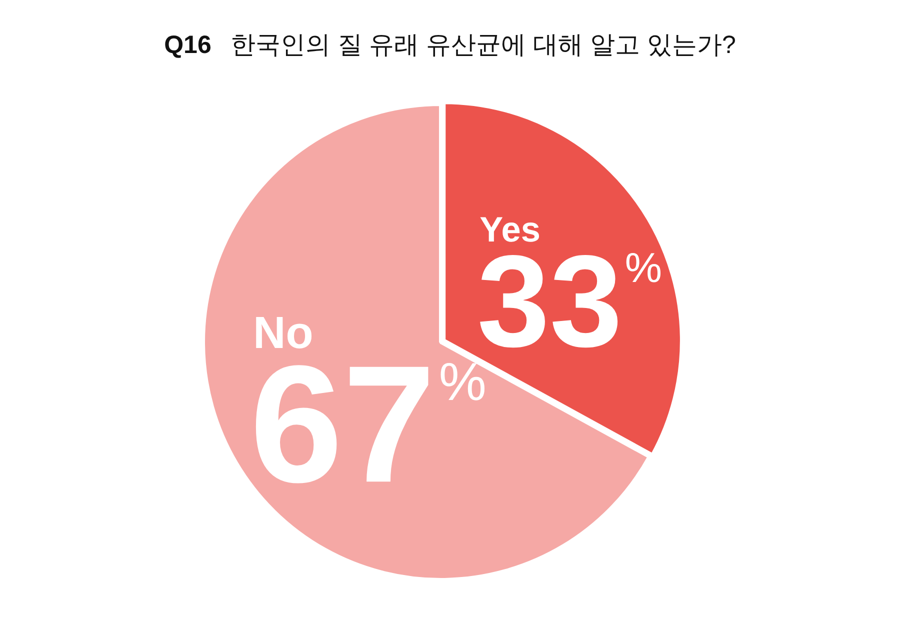 This screenshot has height=620, width=900. What do you see at coordinates (510, 230) in the screenshot?
I see `slice-label: Yes` at bounding box center [510, 230].